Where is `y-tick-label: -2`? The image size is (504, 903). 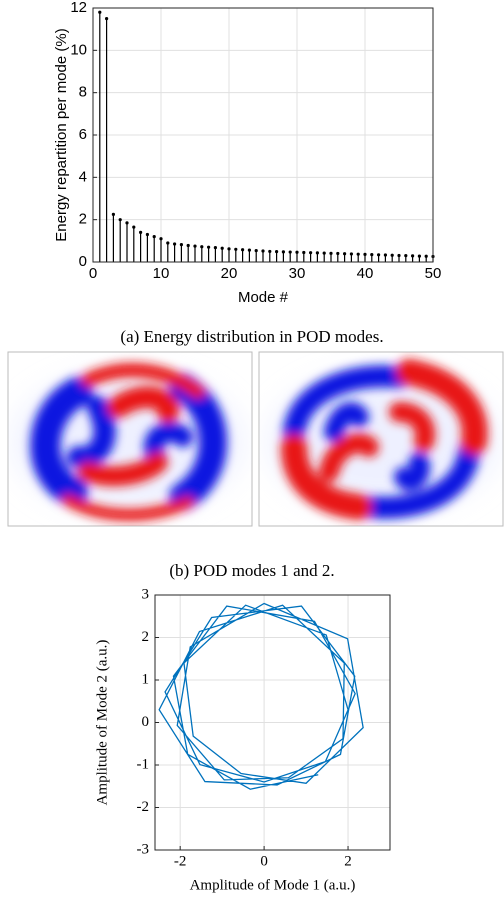
y-tick-label: -2 is located at coordinates (143, 807).